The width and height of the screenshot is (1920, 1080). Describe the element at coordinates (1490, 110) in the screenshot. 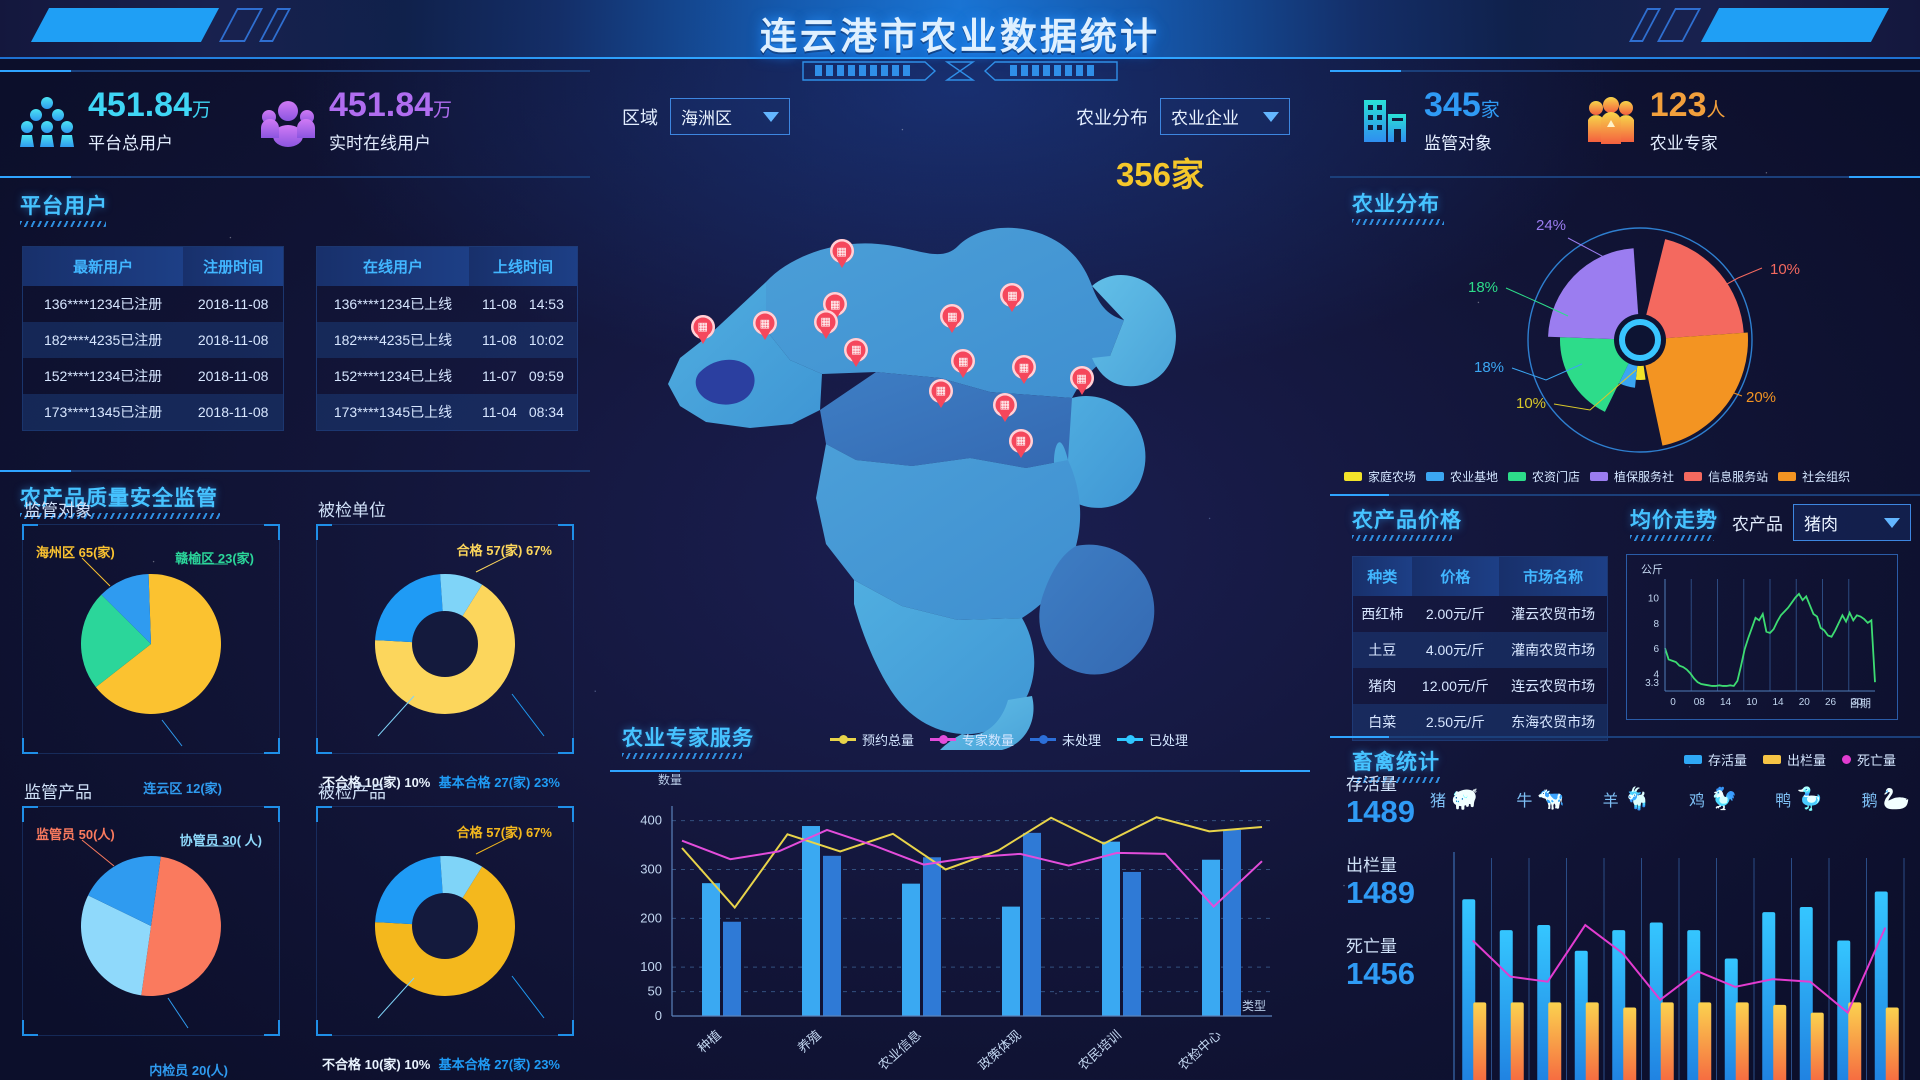

I see `stat-unit: 家` at that location.